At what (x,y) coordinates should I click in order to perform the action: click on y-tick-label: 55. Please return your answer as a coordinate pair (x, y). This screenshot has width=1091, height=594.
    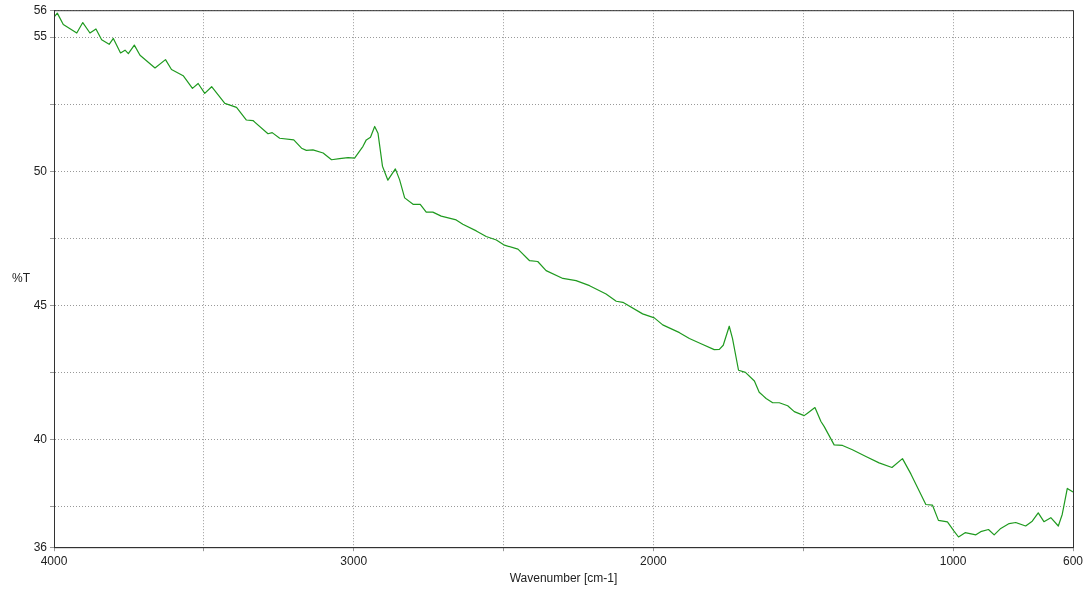
    Looking at the image, I should click on (40, 36).